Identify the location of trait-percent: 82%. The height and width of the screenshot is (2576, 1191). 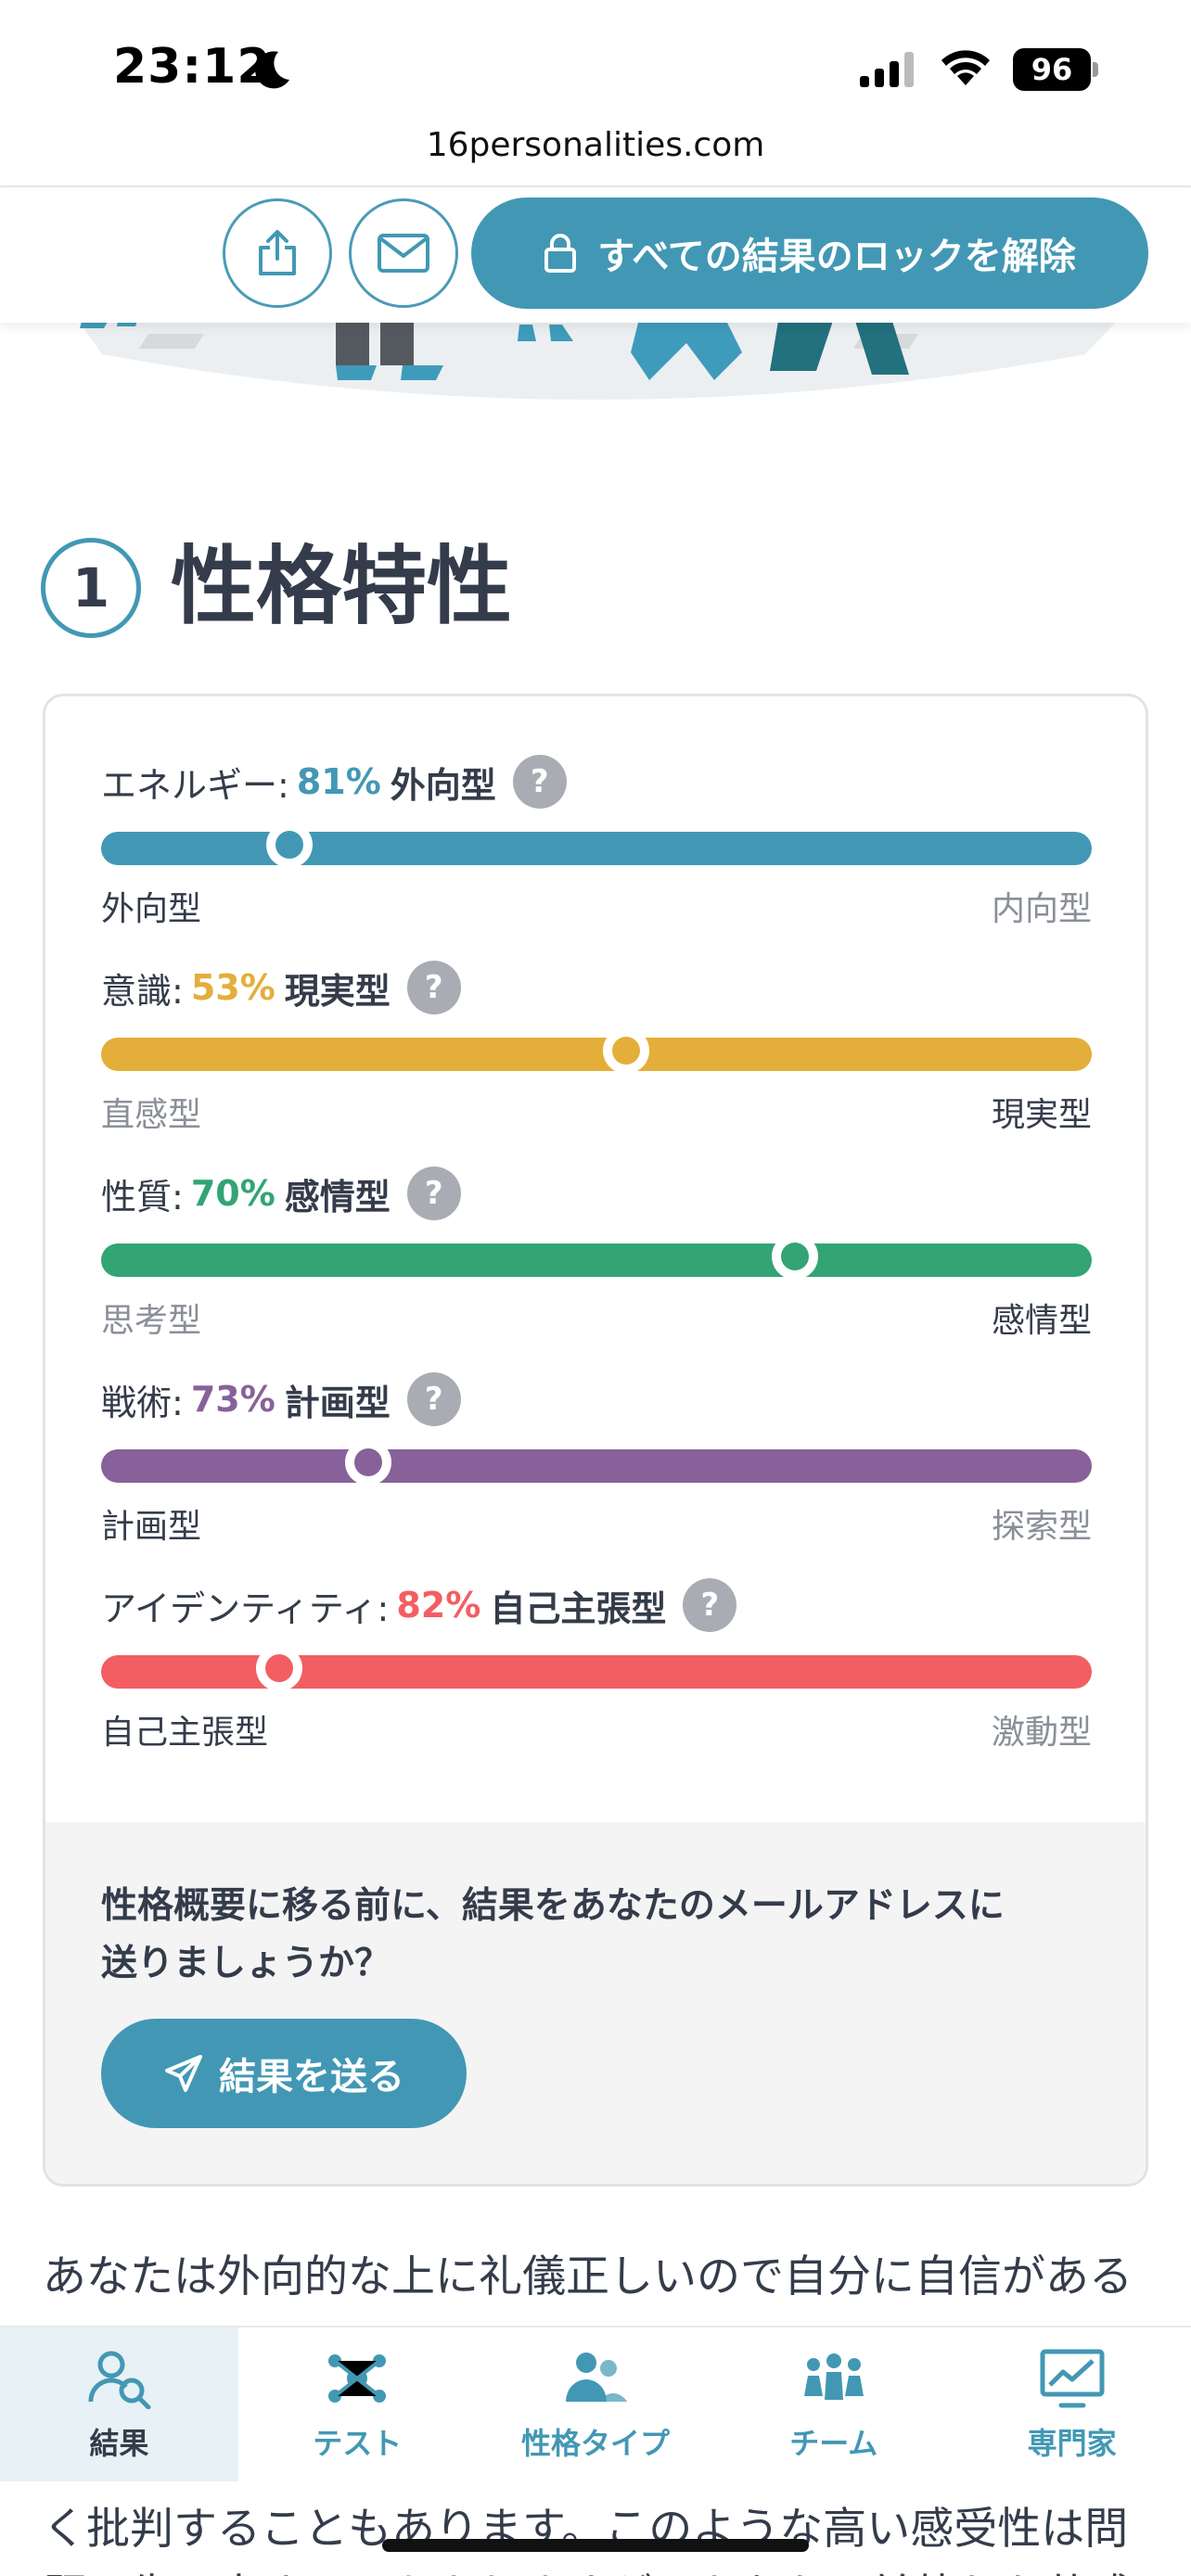
(438, 1605).